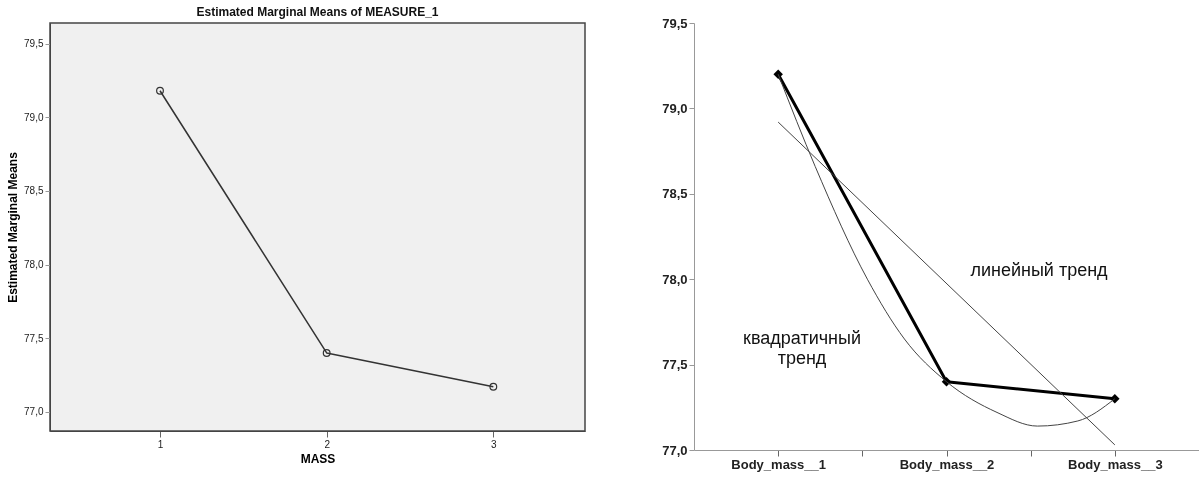 This screenshot has width=1202, height=484. I want to click on annotation: квадратичный тренд, so click(802, 348).